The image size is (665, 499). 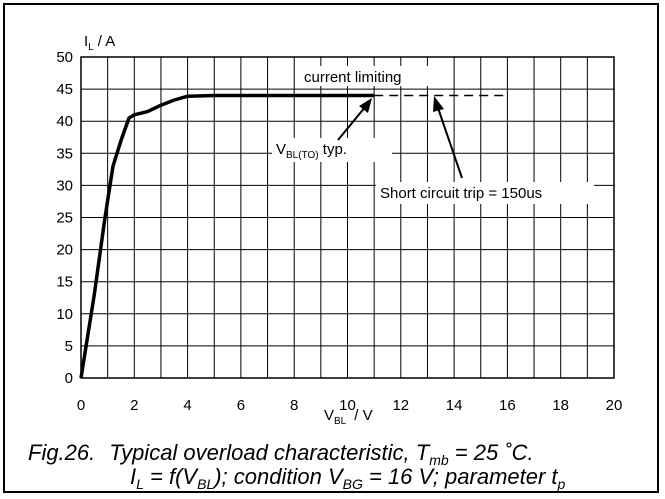 What do you see at coordinates (64, 121) in the screenshot?
I see `y-tick-label: 40` at bounding box center [64, 121].